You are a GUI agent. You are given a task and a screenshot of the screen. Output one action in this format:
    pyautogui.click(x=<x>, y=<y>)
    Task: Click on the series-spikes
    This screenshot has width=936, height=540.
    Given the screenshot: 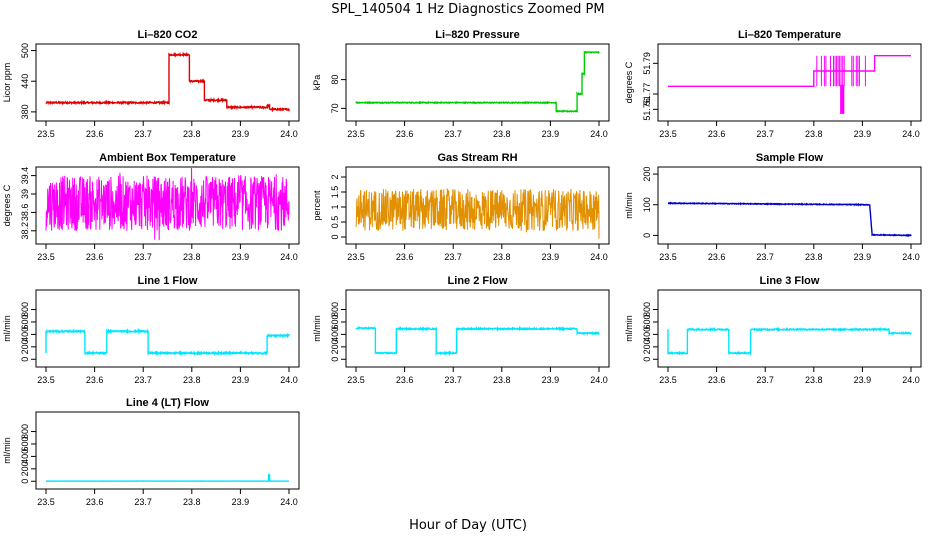 What is the action you would take?
    pyautogui.click(x=842, y=99)
    